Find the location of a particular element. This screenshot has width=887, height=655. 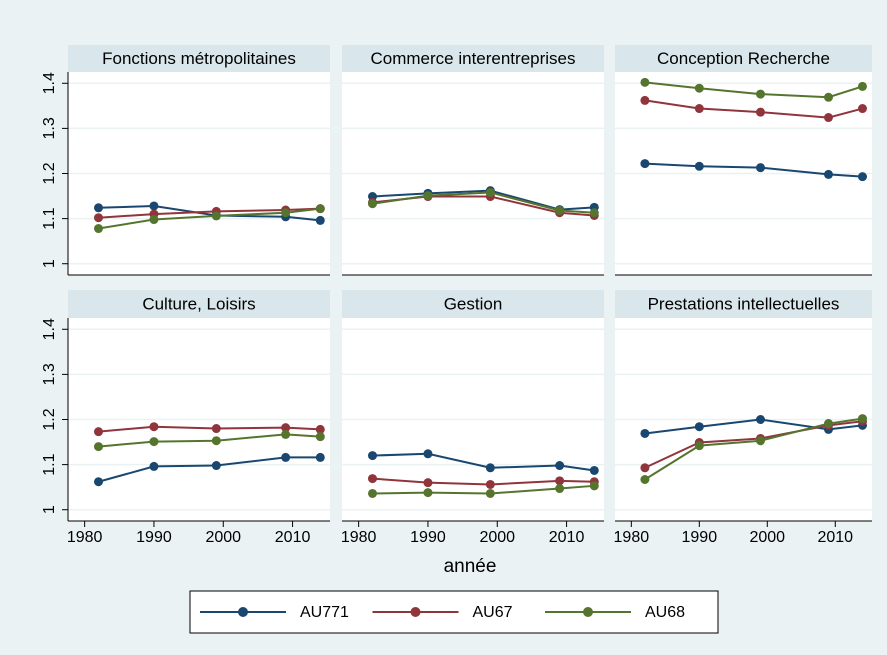

panel-title: Fonctions métropolitaines is located at coordinates (199, 58).